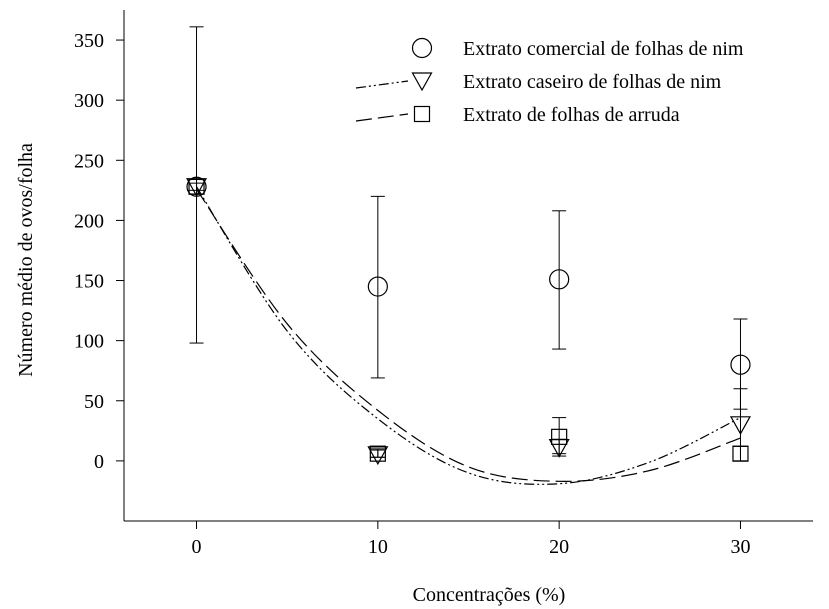  I want to click on y-ticks: 0 50 100 150 200 250 300 350, so click(99, 251).